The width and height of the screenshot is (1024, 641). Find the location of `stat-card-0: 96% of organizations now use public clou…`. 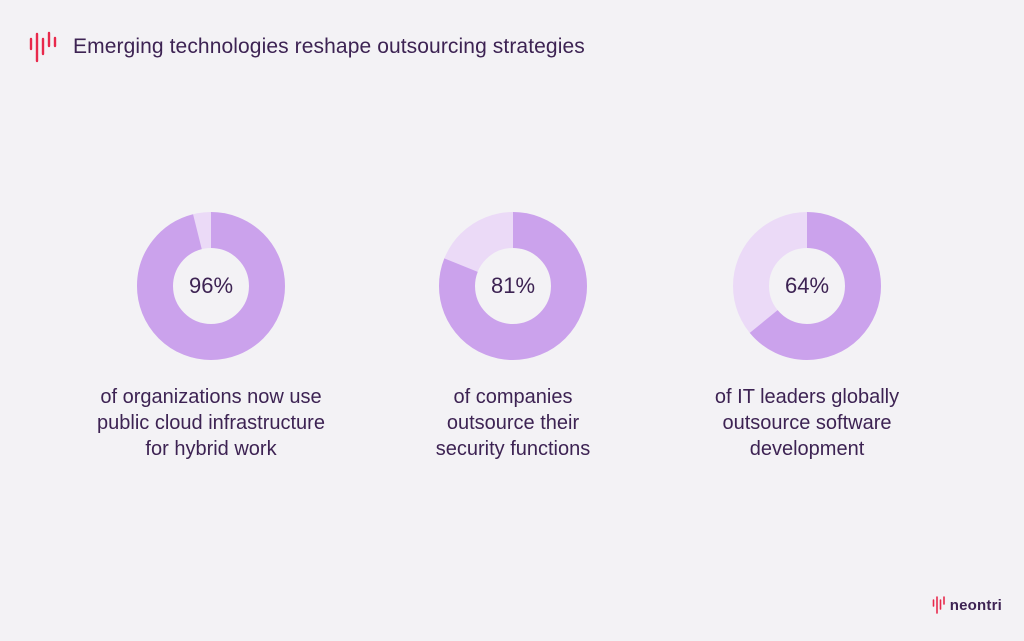

stat-card-0: 96% of organizations now use public clou… is located at coordinates (211, 337).